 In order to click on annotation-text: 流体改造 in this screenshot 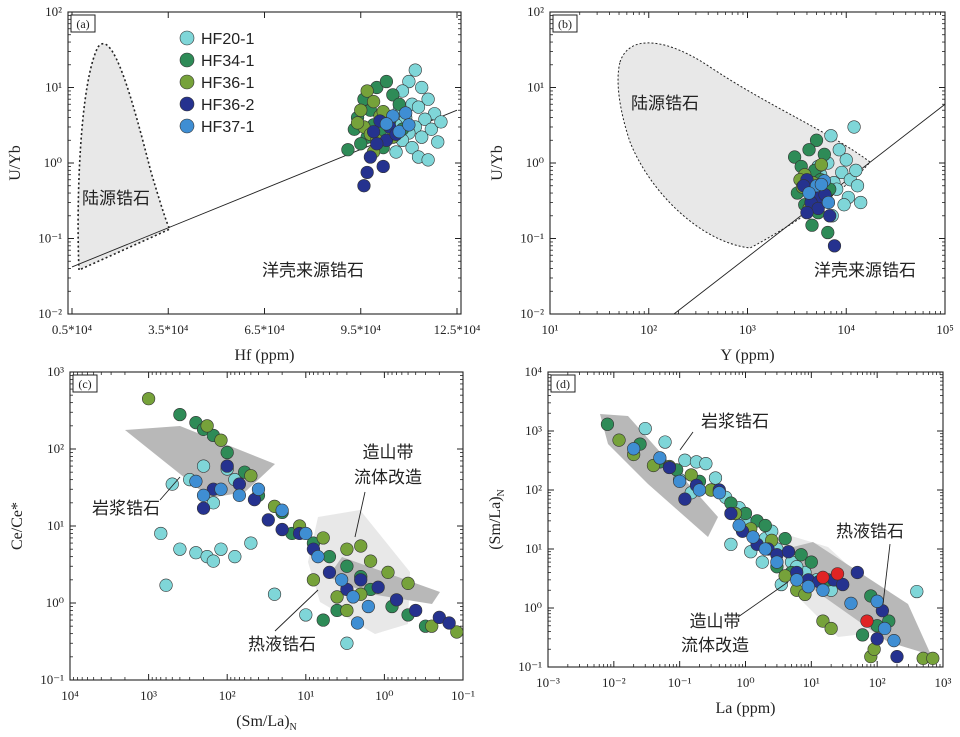, I will do `click(388, 478)`.